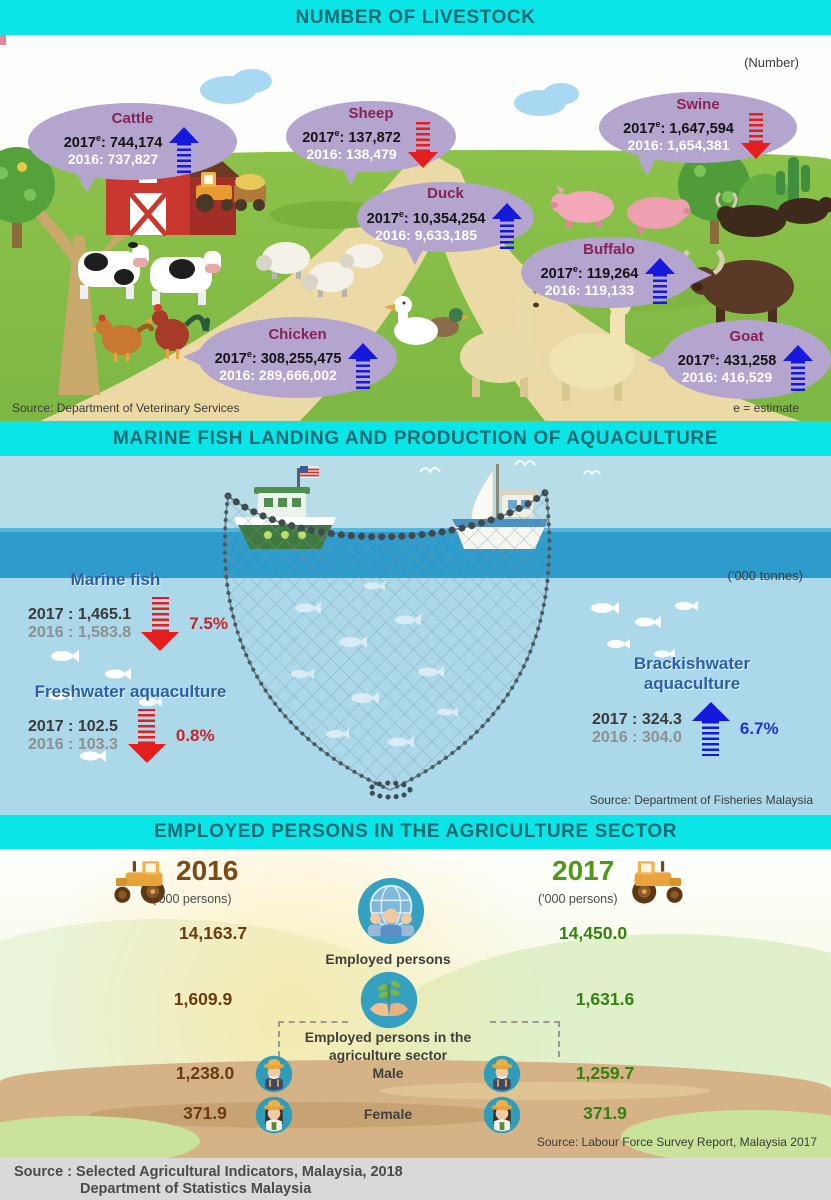 This screenshot has height=1200, width=831. Describe the element at coordinates (746, 336) in the screenshot. I see `goat-name: Goat` at that location.